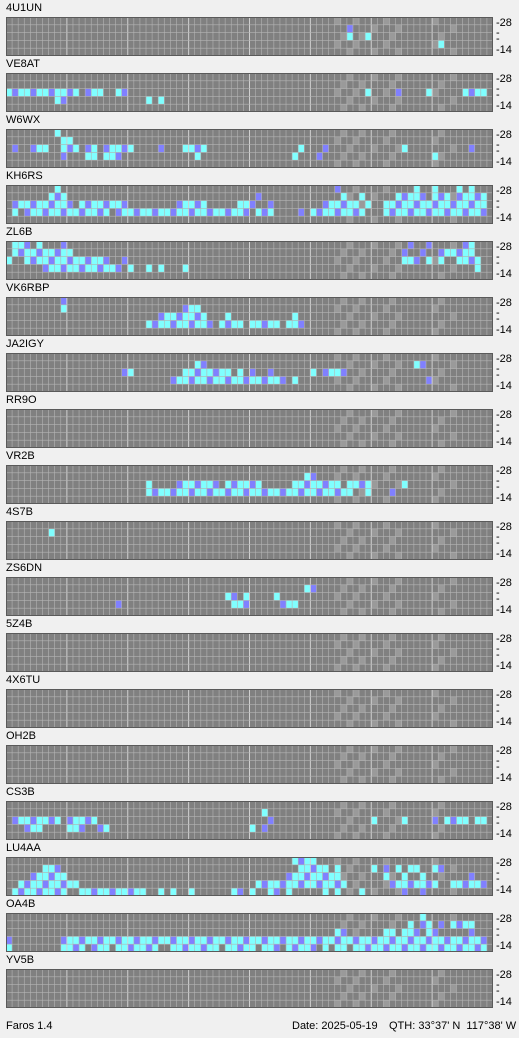 The height and width of the screenshot is (1038, 519). I want to click on beacon-panel: 4S7B -28- - -14, so click(259, 534).